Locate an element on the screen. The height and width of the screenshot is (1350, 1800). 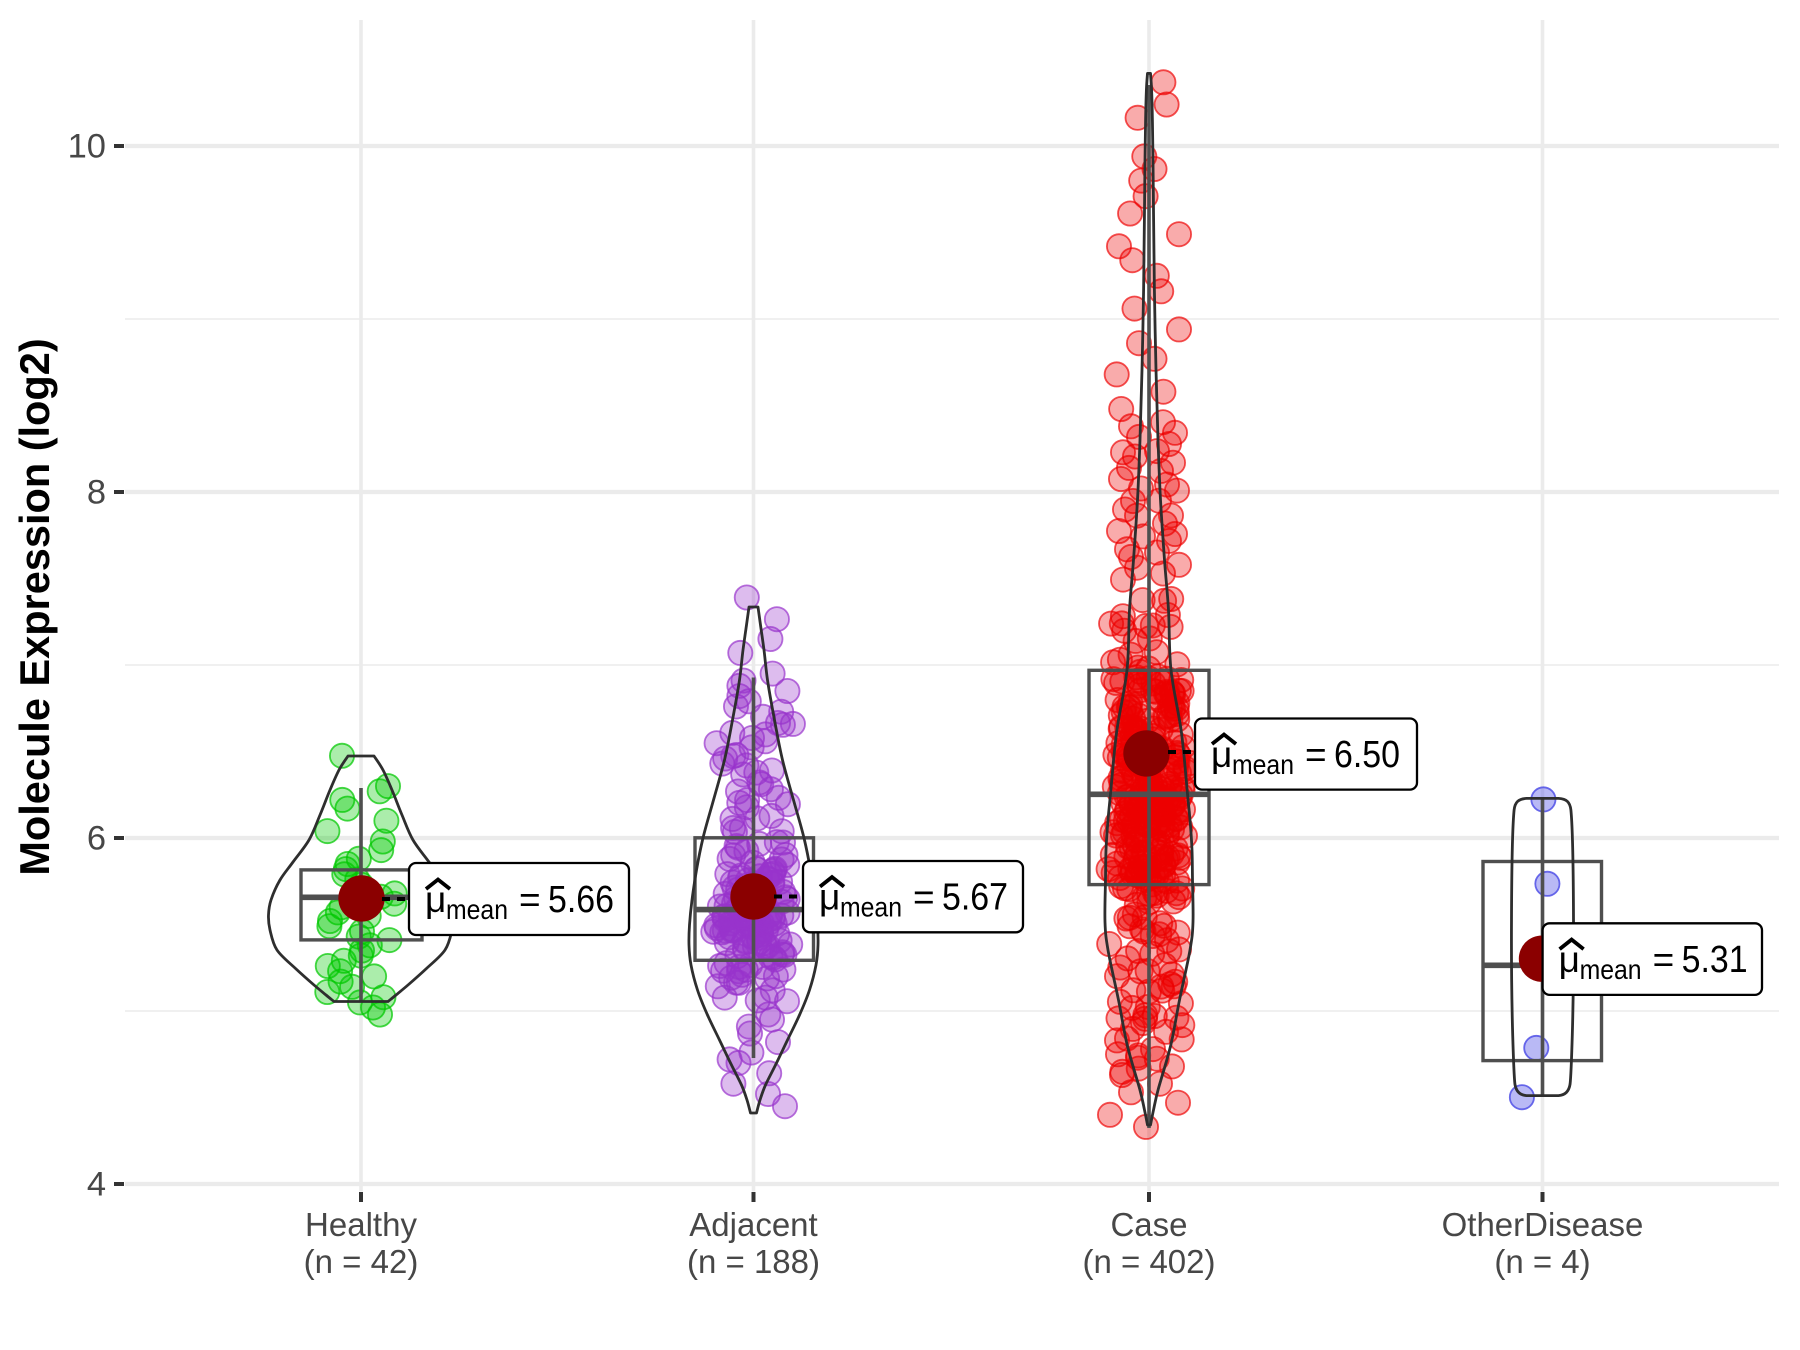
svg-text: 5.31 is located at coordinates (1715, 960).